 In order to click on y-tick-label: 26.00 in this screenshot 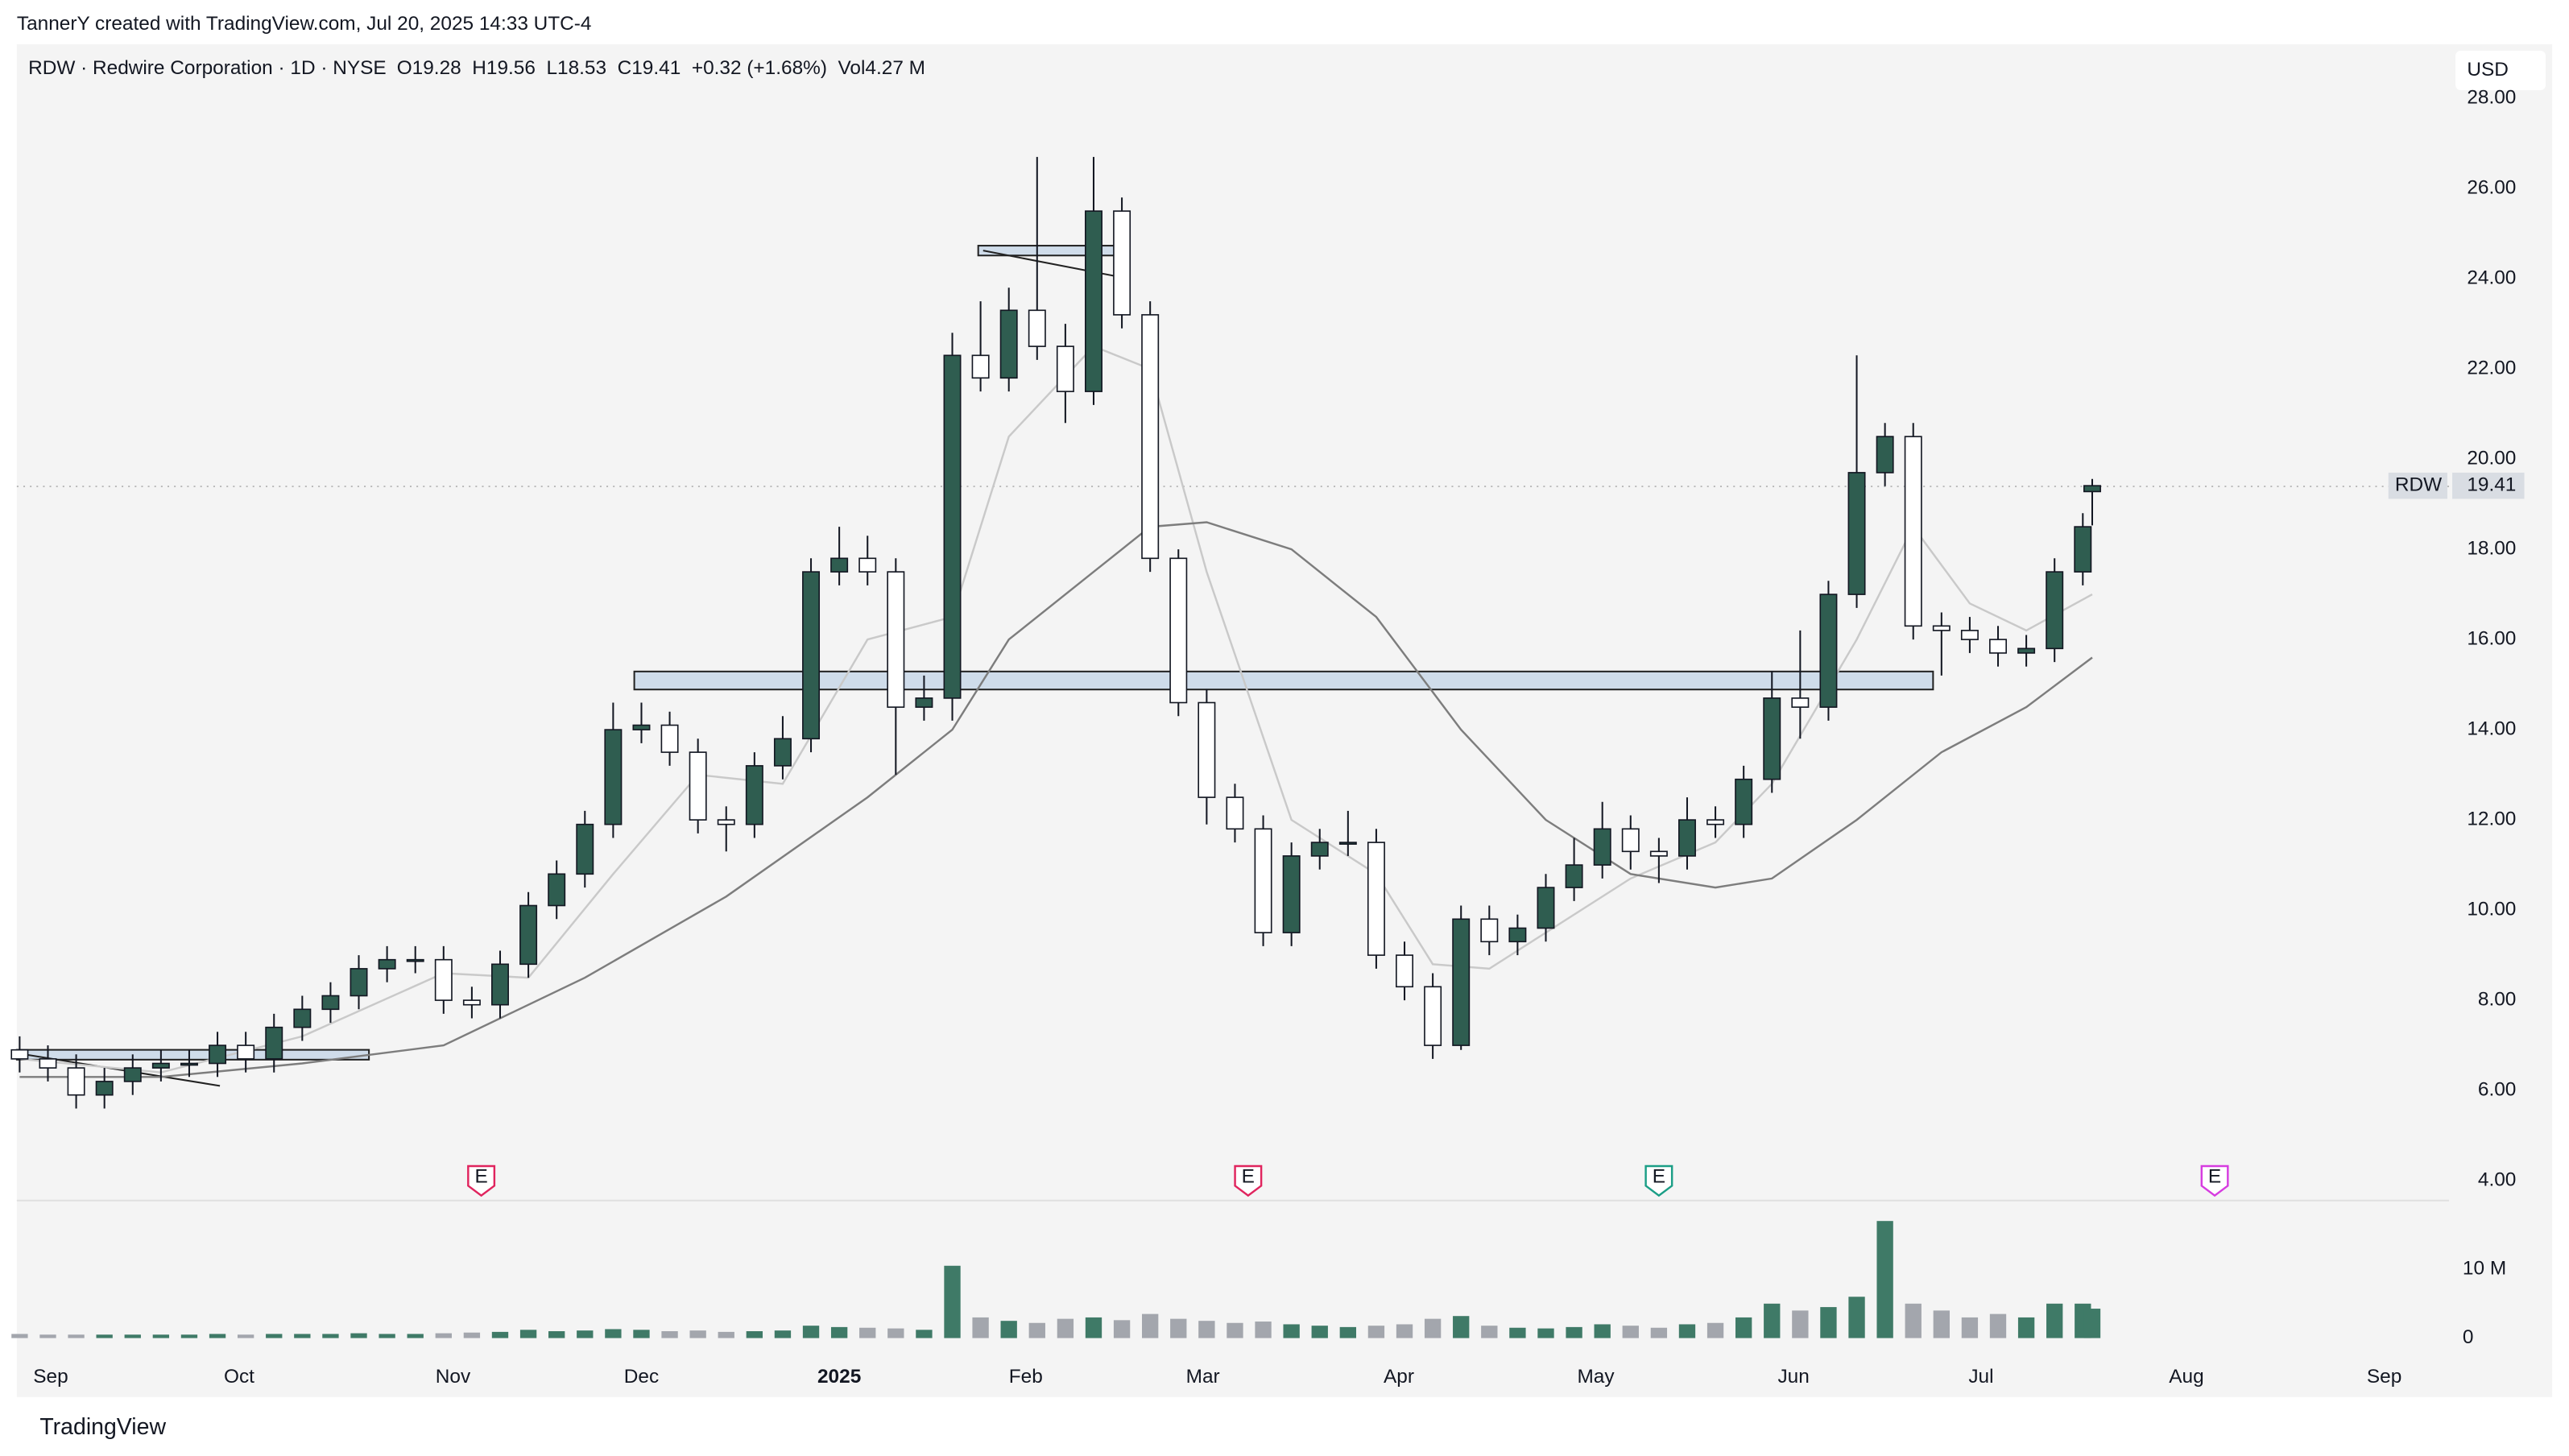, I will do `click(2492, 188)`.